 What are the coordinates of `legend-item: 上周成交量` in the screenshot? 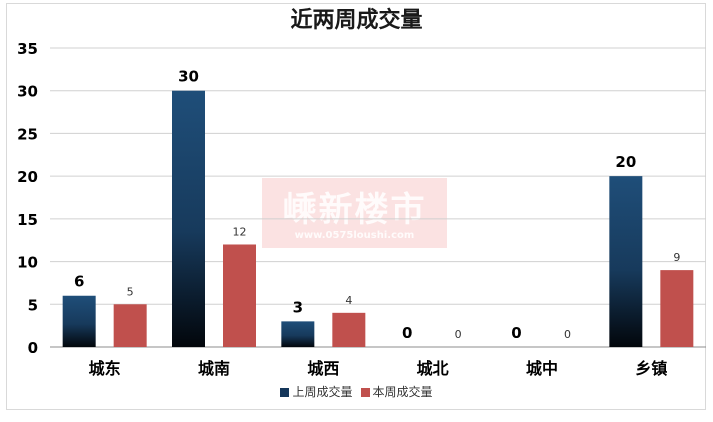 It's located at (316, 391).